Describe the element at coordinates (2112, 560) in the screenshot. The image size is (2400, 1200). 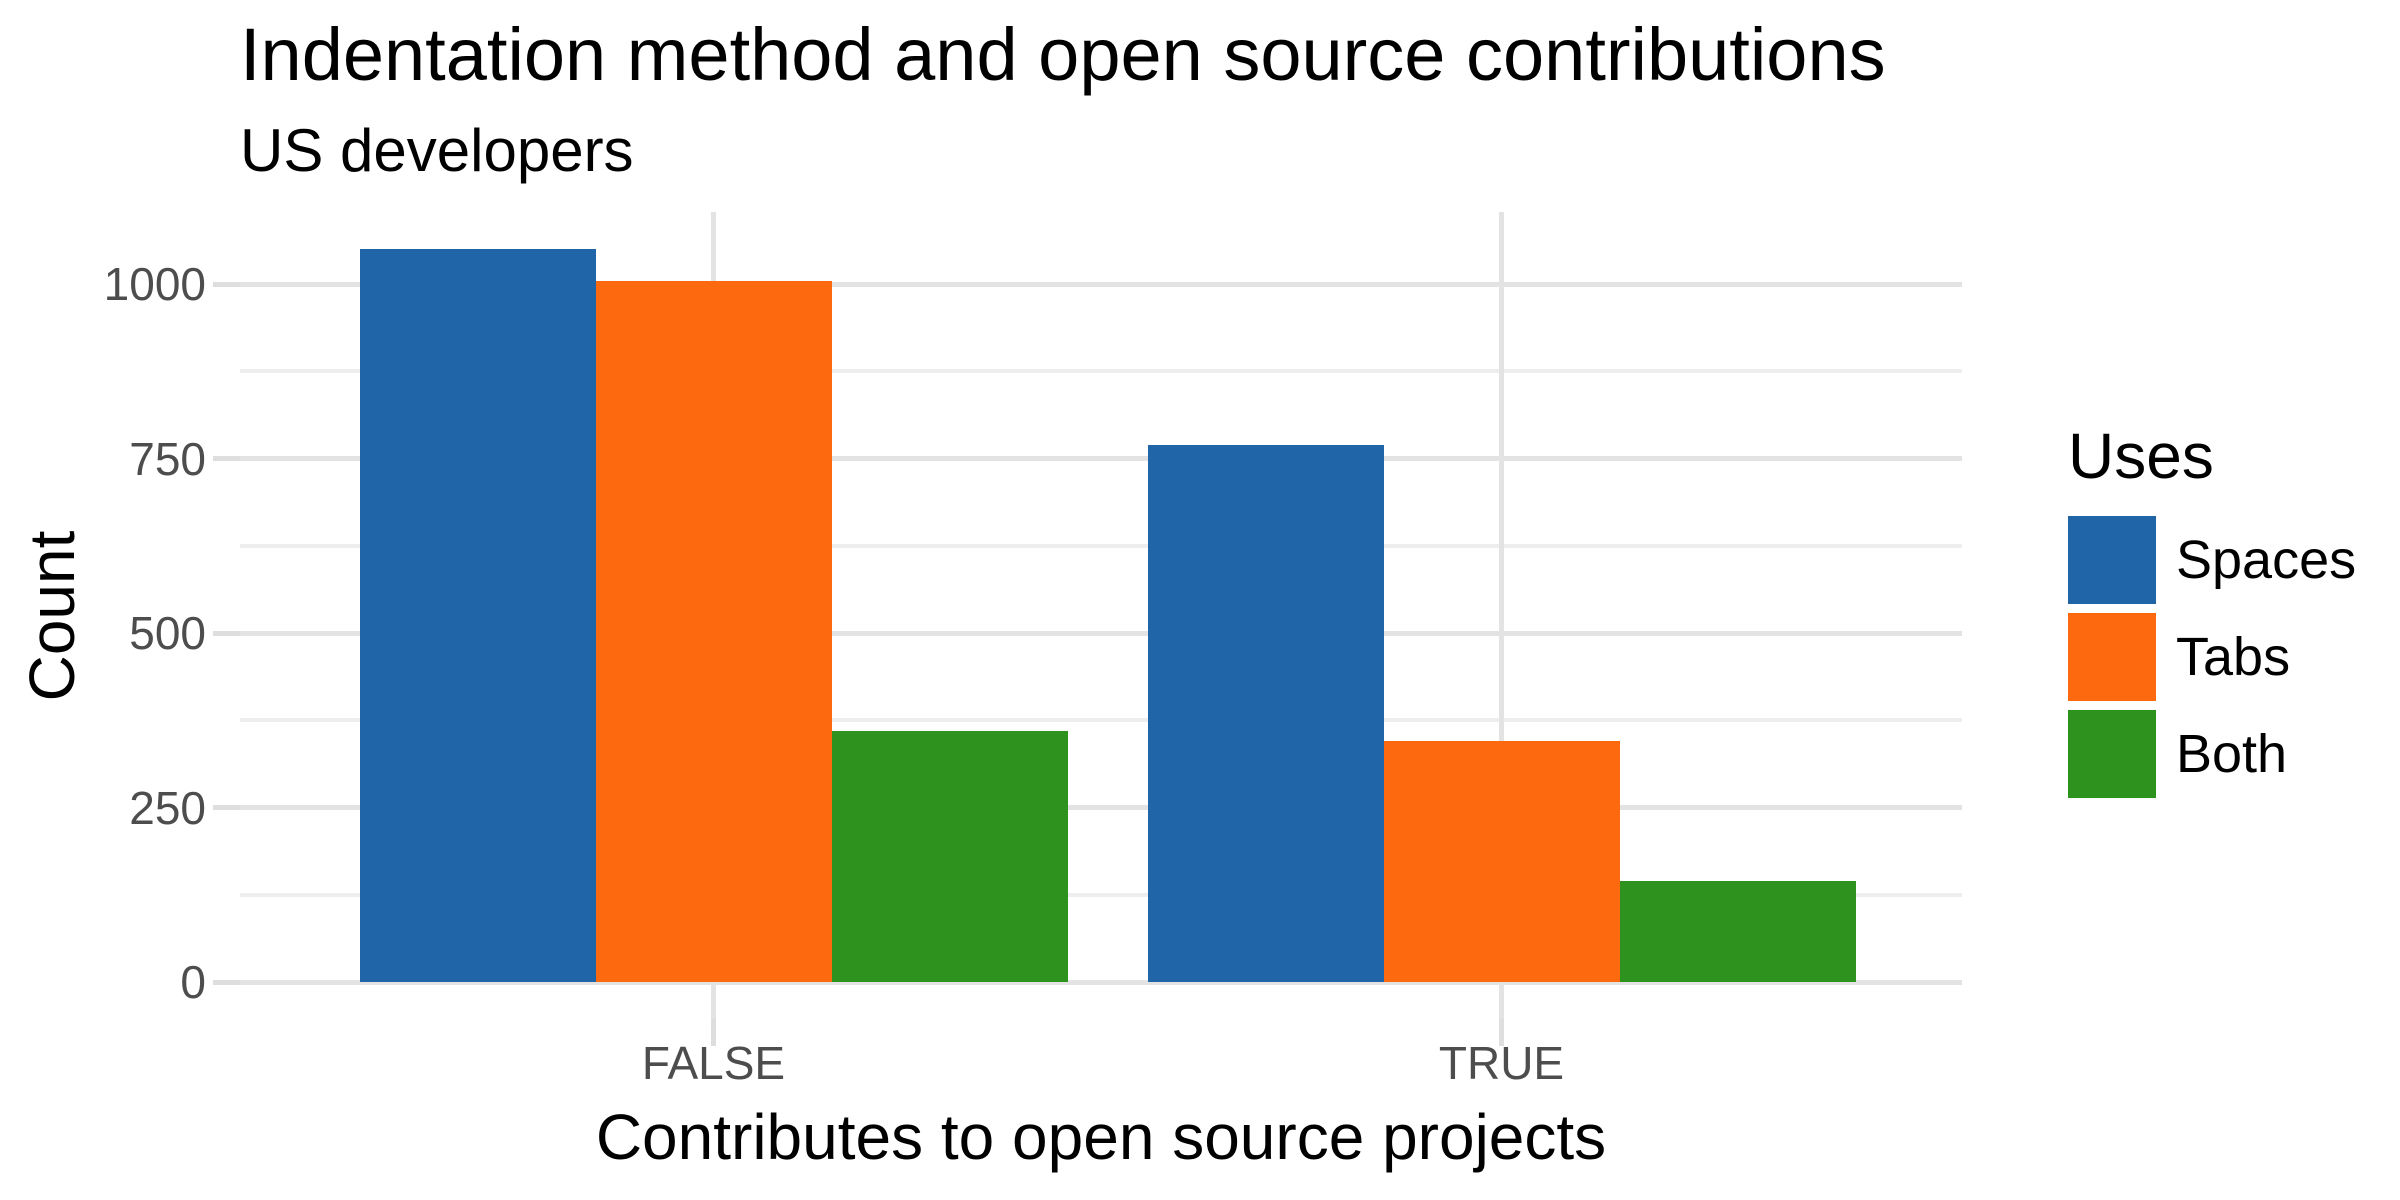
I see `legend-swatch-spaces` at that location.